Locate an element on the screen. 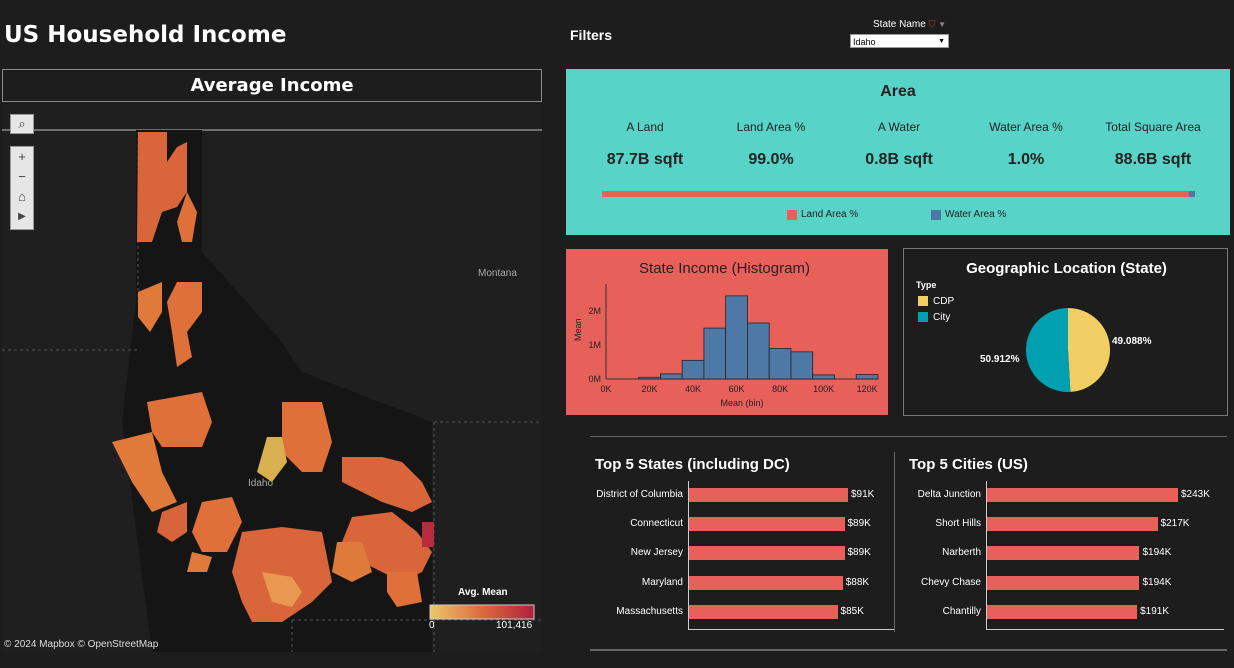  bar-label: District of Columbia is located at coordinates (639, 494).